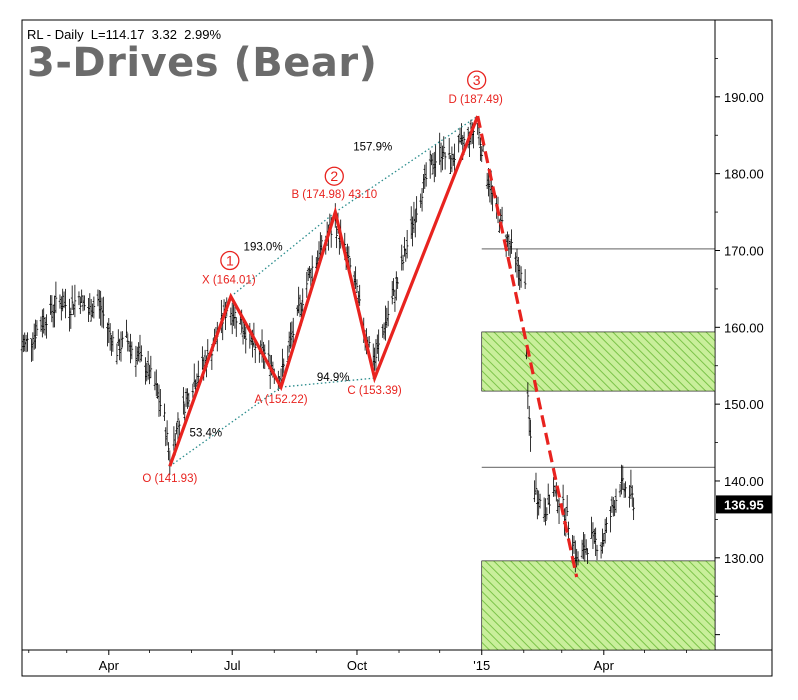  I want to click on svg-text: 1, so click(230, 261).